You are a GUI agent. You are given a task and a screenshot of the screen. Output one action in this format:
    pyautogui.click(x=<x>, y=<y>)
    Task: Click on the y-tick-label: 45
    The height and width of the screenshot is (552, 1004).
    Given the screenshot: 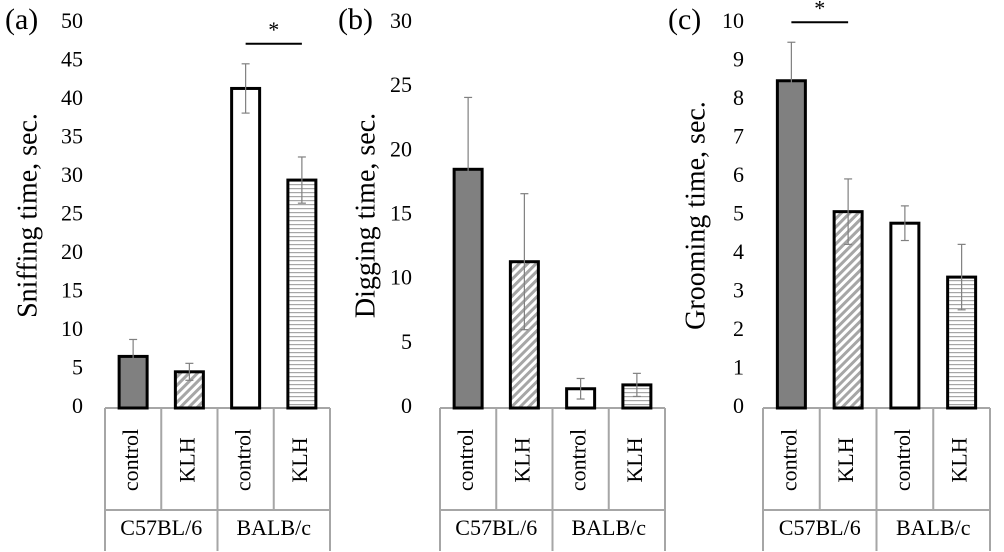 What is the action you would take?
    pyautogui.click(x=72, y=59)
    